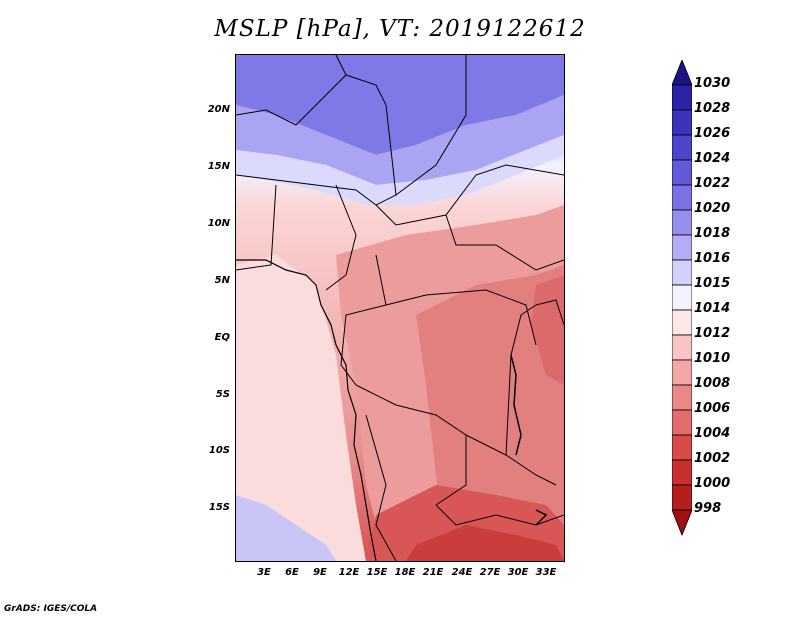 The width and height of the screenshot is (800, 618). I want to click on x-label-6e: 6E, so click(292, 572).